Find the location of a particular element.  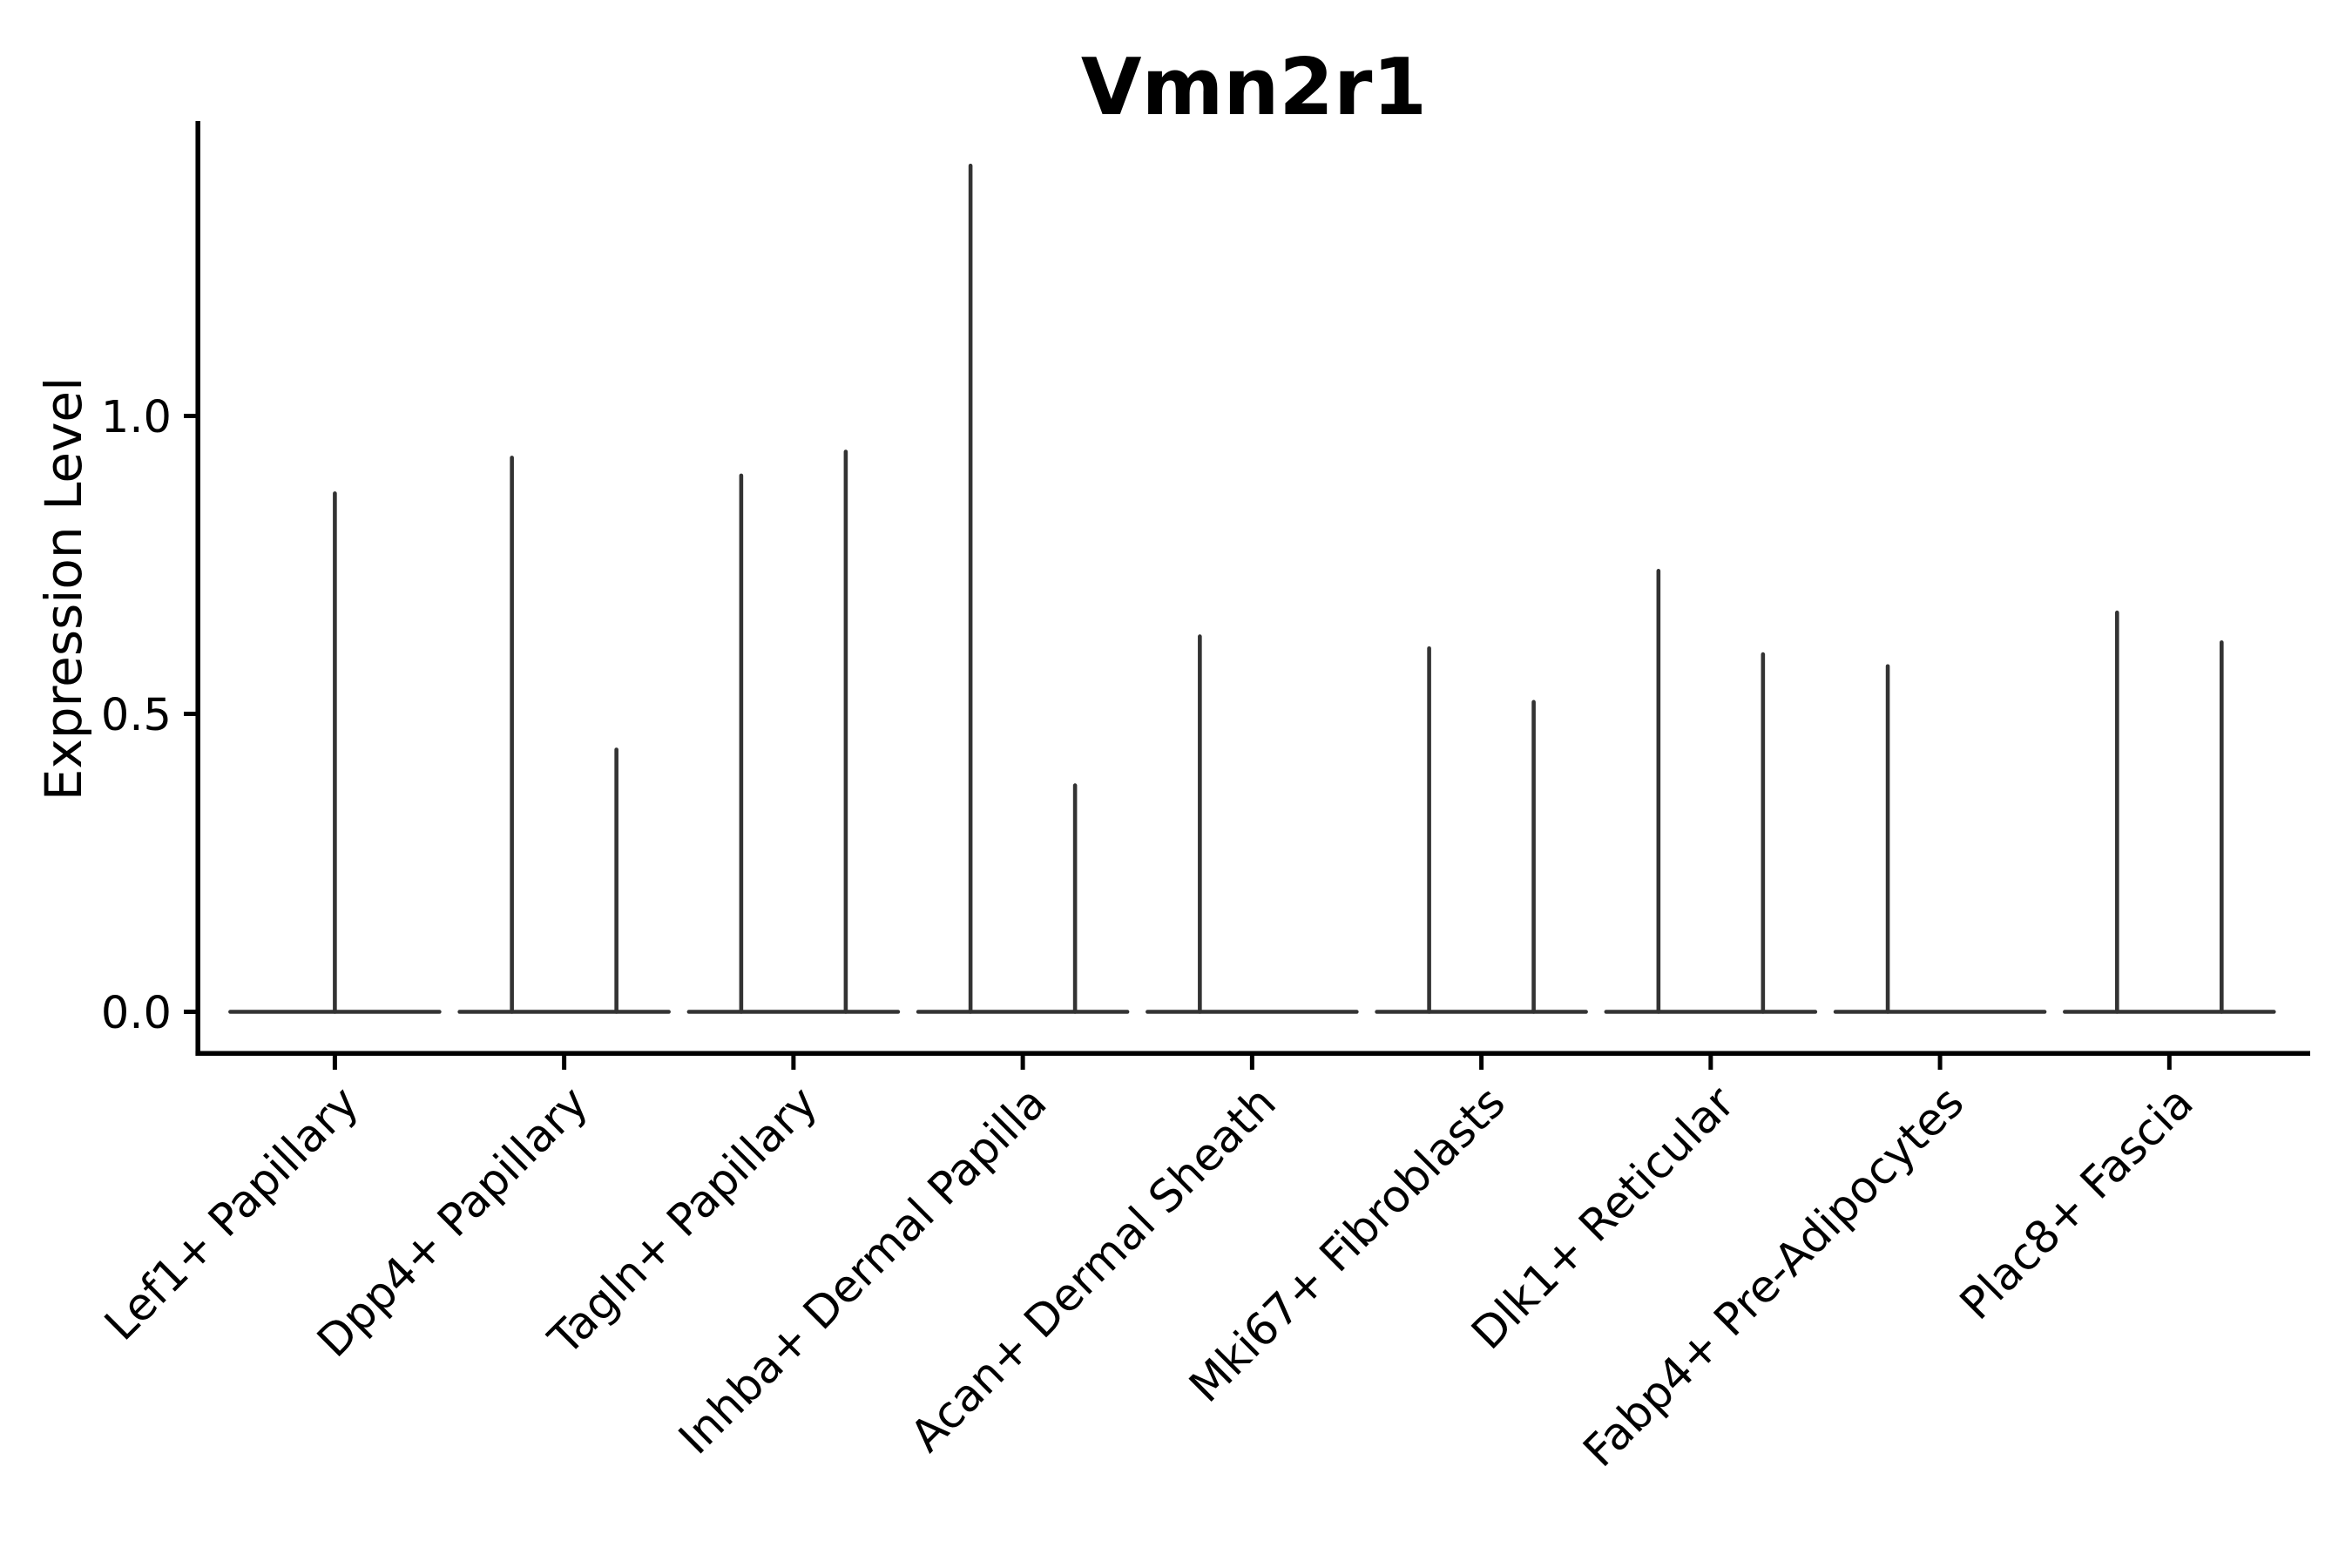

x-tick-label: Acan+ Dermal Sheath is located at coordinates (1093, 1270).